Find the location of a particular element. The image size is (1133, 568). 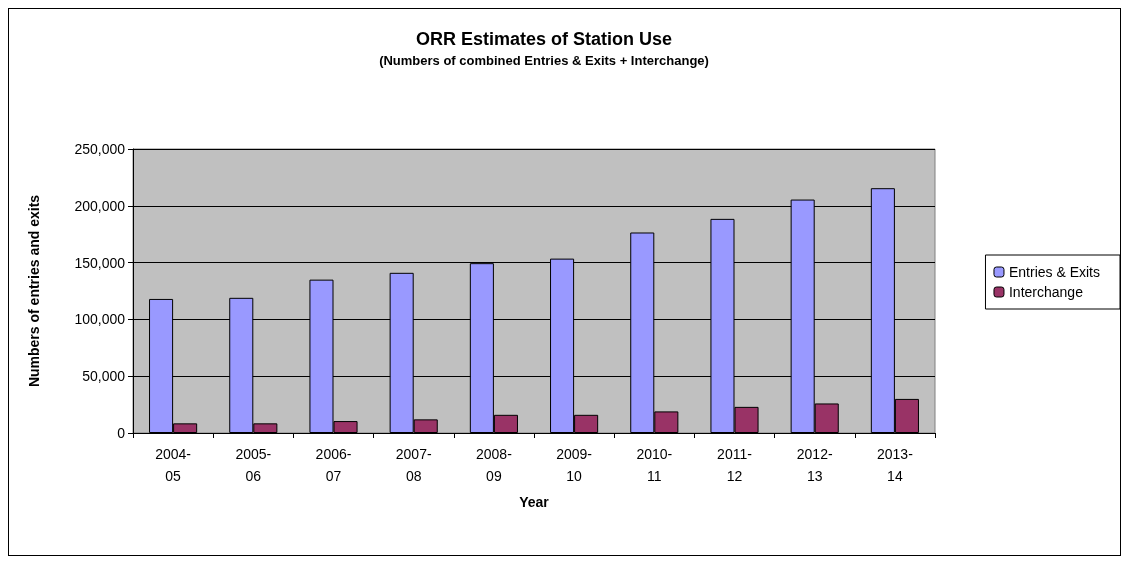

x-tick-label: 2012- 13 is located at coordinates (814, 465).